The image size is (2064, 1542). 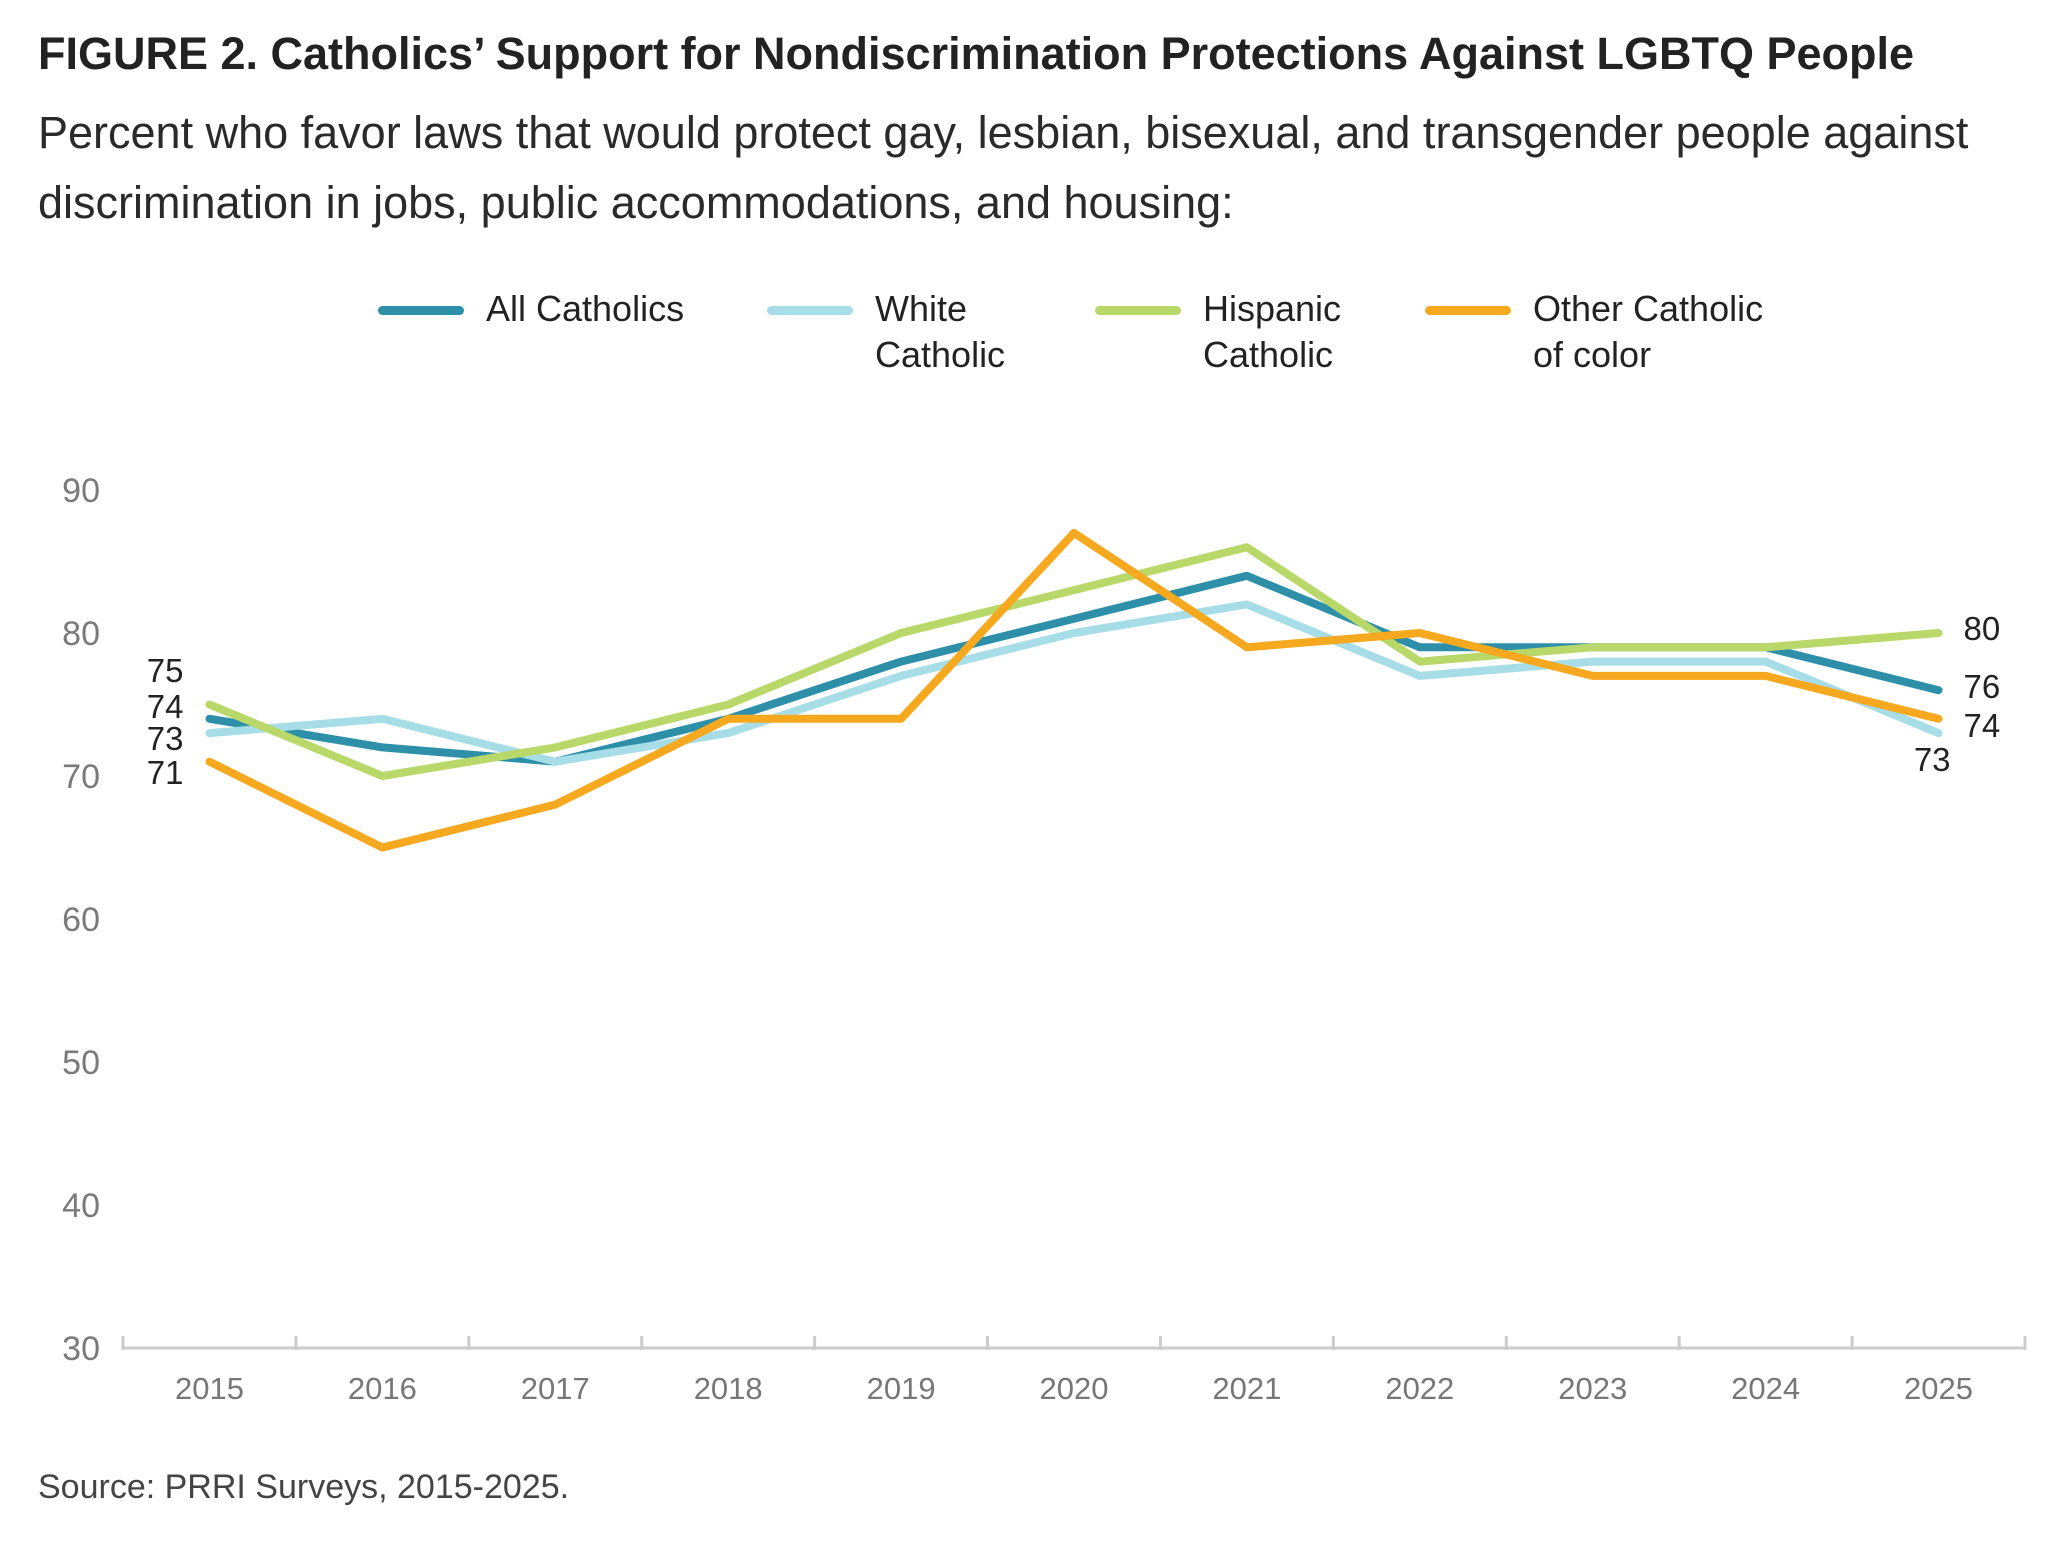 I want to click on end-value-label: 80, so click(x=1982, y=628).